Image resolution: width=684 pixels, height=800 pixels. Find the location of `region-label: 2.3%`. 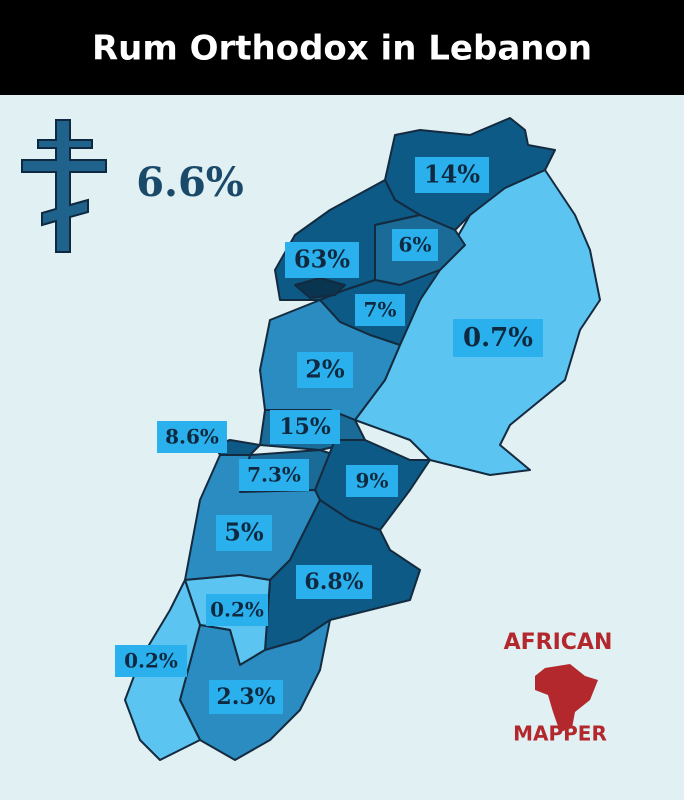

region-label: 2.3% is located at coordinates (245, 697).